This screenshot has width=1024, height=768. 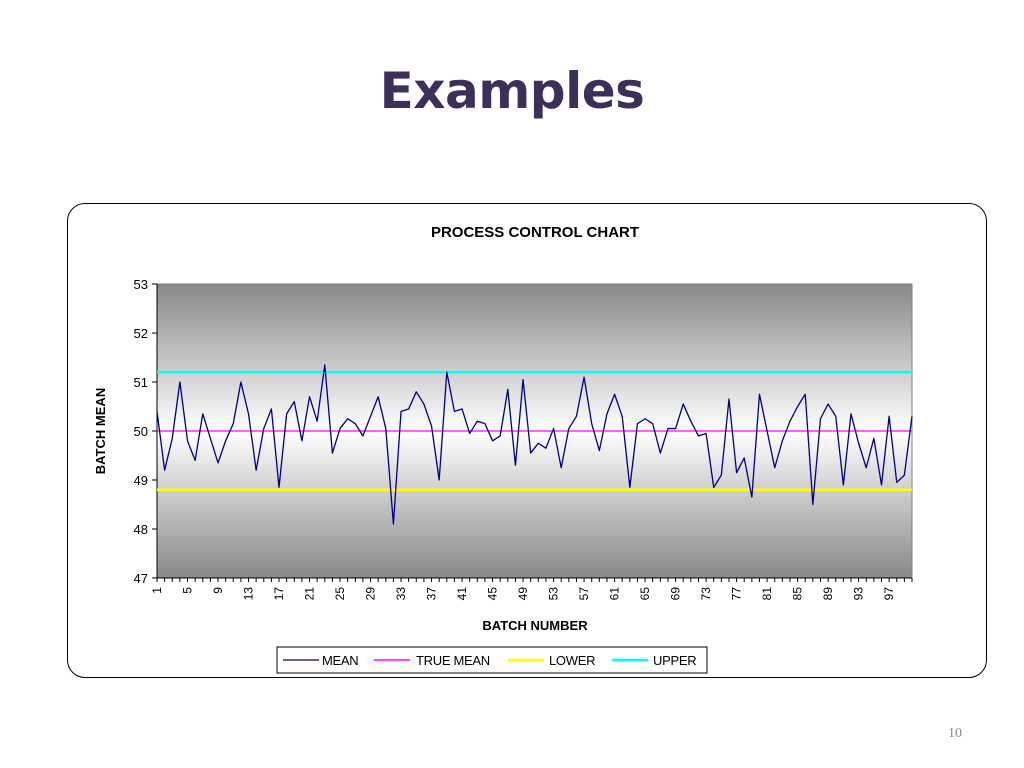 What do you see at coordinates (310, 594) in the screenshot?
I see `x-tick-label: 21` at bounding box center [310, 594].